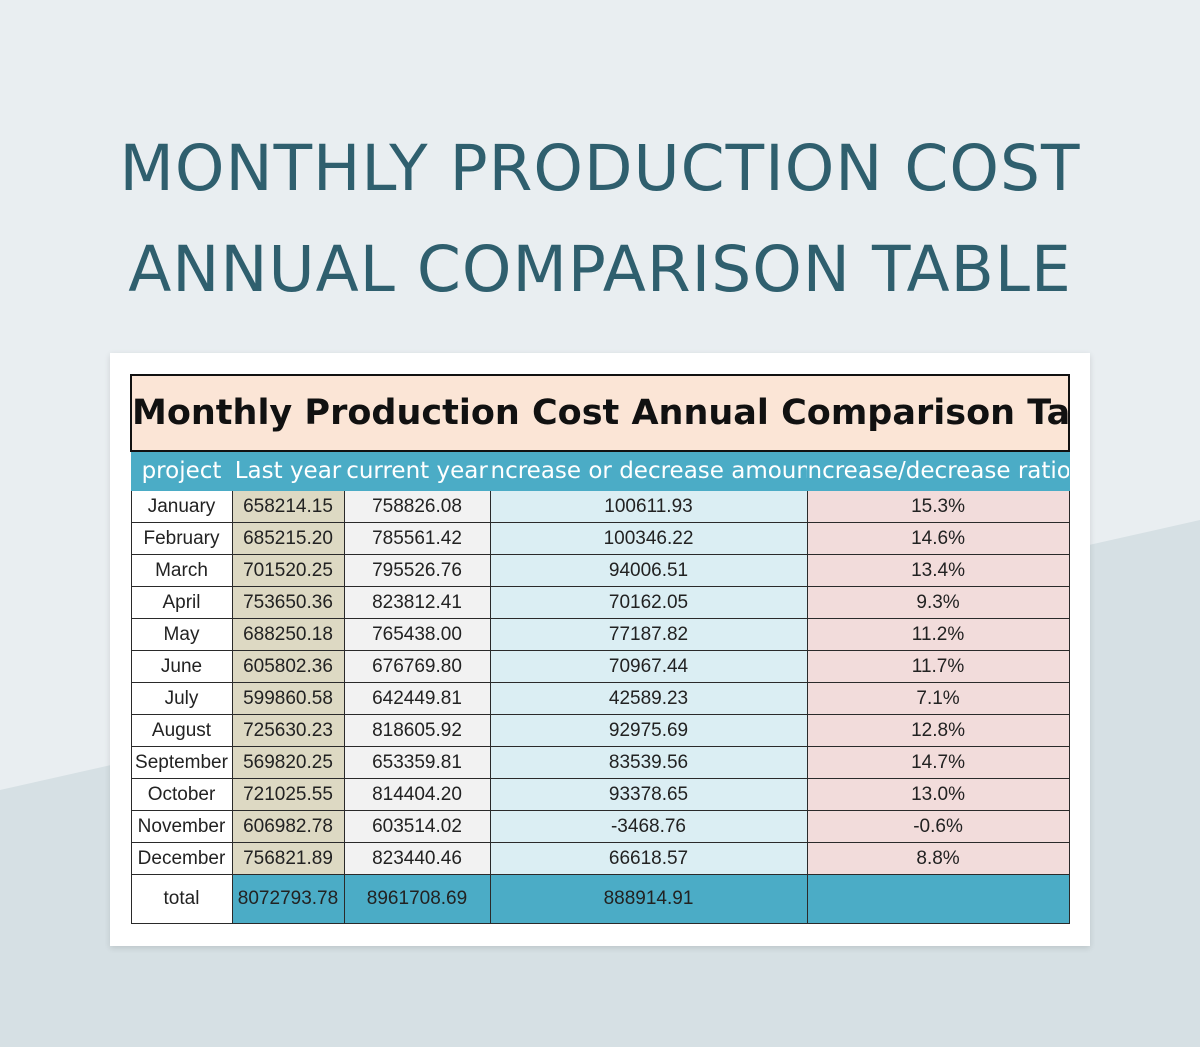  Describe the element at coordinates (417, 762) in the screenshot. I see `current-year-cell: 653359.81` at that location.